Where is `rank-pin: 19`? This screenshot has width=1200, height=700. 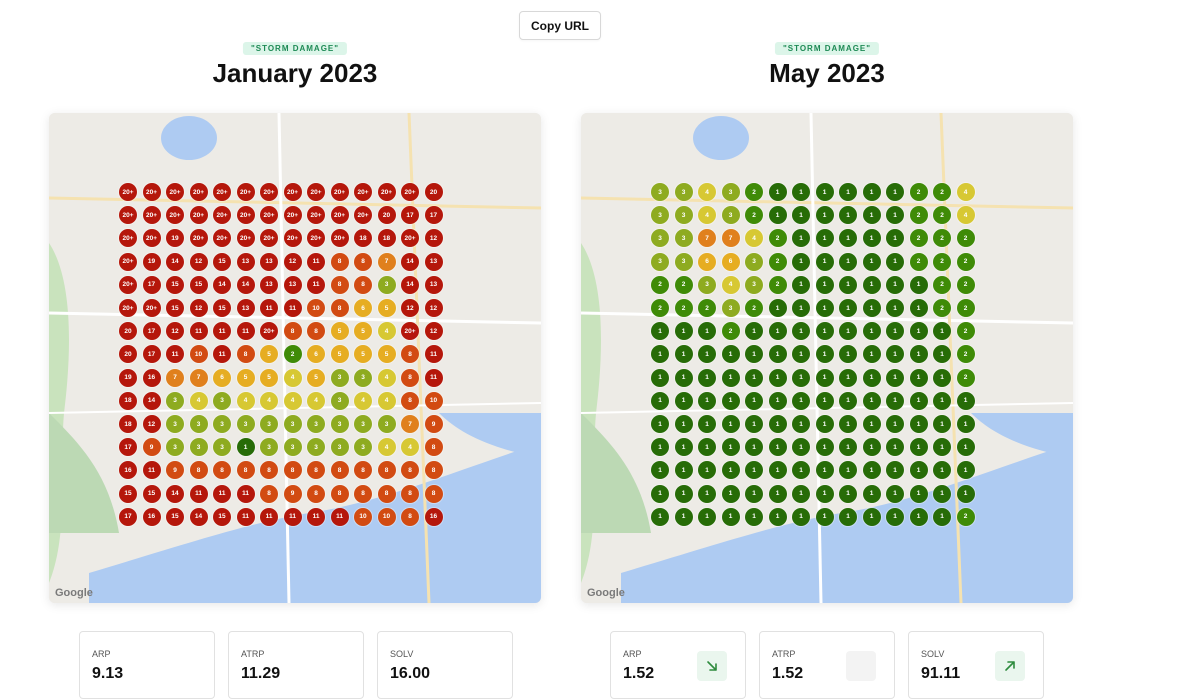
rank-pin: 19 is located at coordinates (128, 377).